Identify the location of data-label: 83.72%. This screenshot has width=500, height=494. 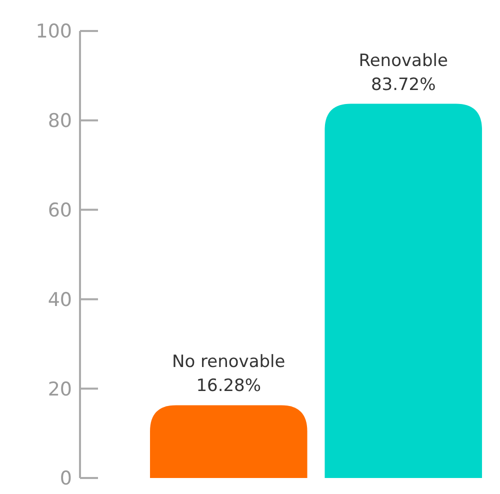
(403, 84).